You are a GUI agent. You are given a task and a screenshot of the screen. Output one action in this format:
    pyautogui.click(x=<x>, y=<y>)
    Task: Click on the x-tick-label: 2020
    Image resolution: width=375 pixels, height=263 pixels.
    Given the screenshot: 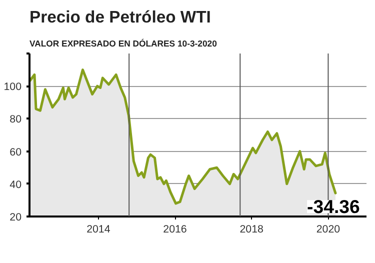 What is the action you would take?
    pyautogui.click(x=328, y=230)
    